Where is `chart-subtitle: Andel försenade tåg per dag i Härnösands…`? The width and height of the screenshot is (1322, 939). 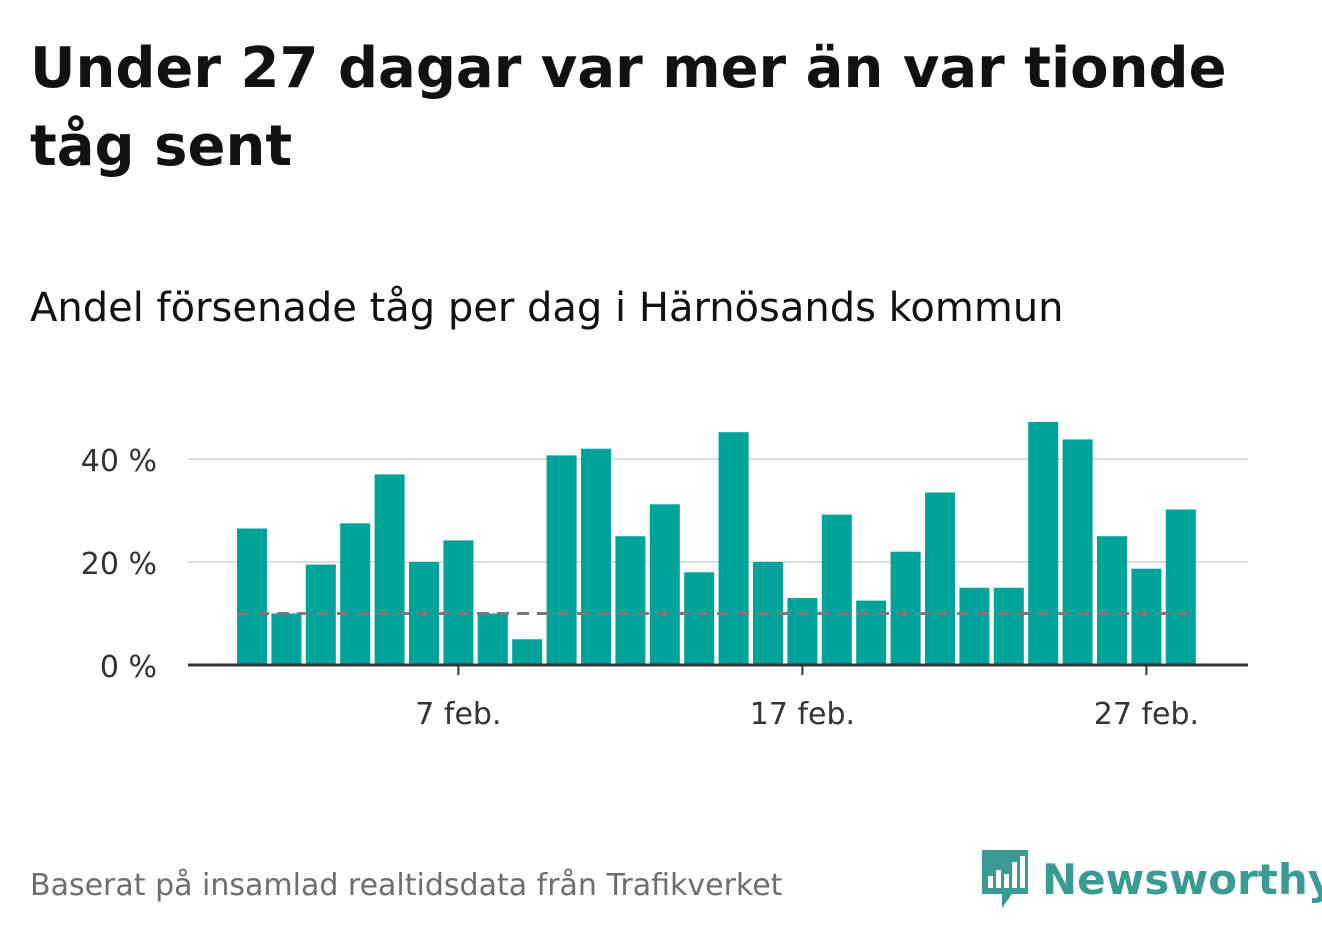 chart-subtitle: Andel försenade tåg per dag i Härnösands… is located at coordinates (547, 308).